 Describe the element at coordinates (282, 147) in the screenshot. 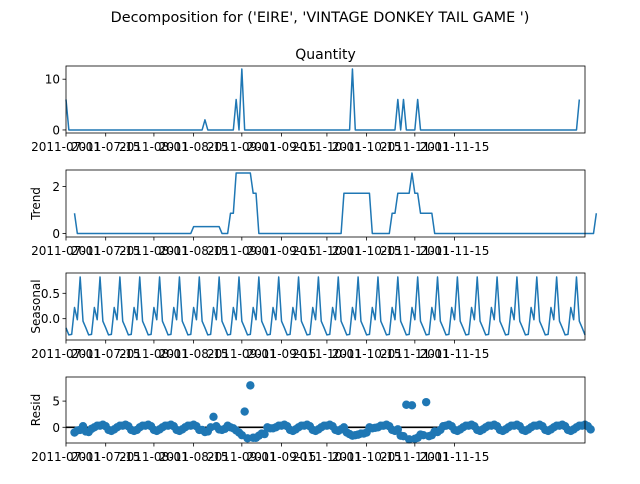

I see `observed-xtick-label: 2011-09-15` at that location.